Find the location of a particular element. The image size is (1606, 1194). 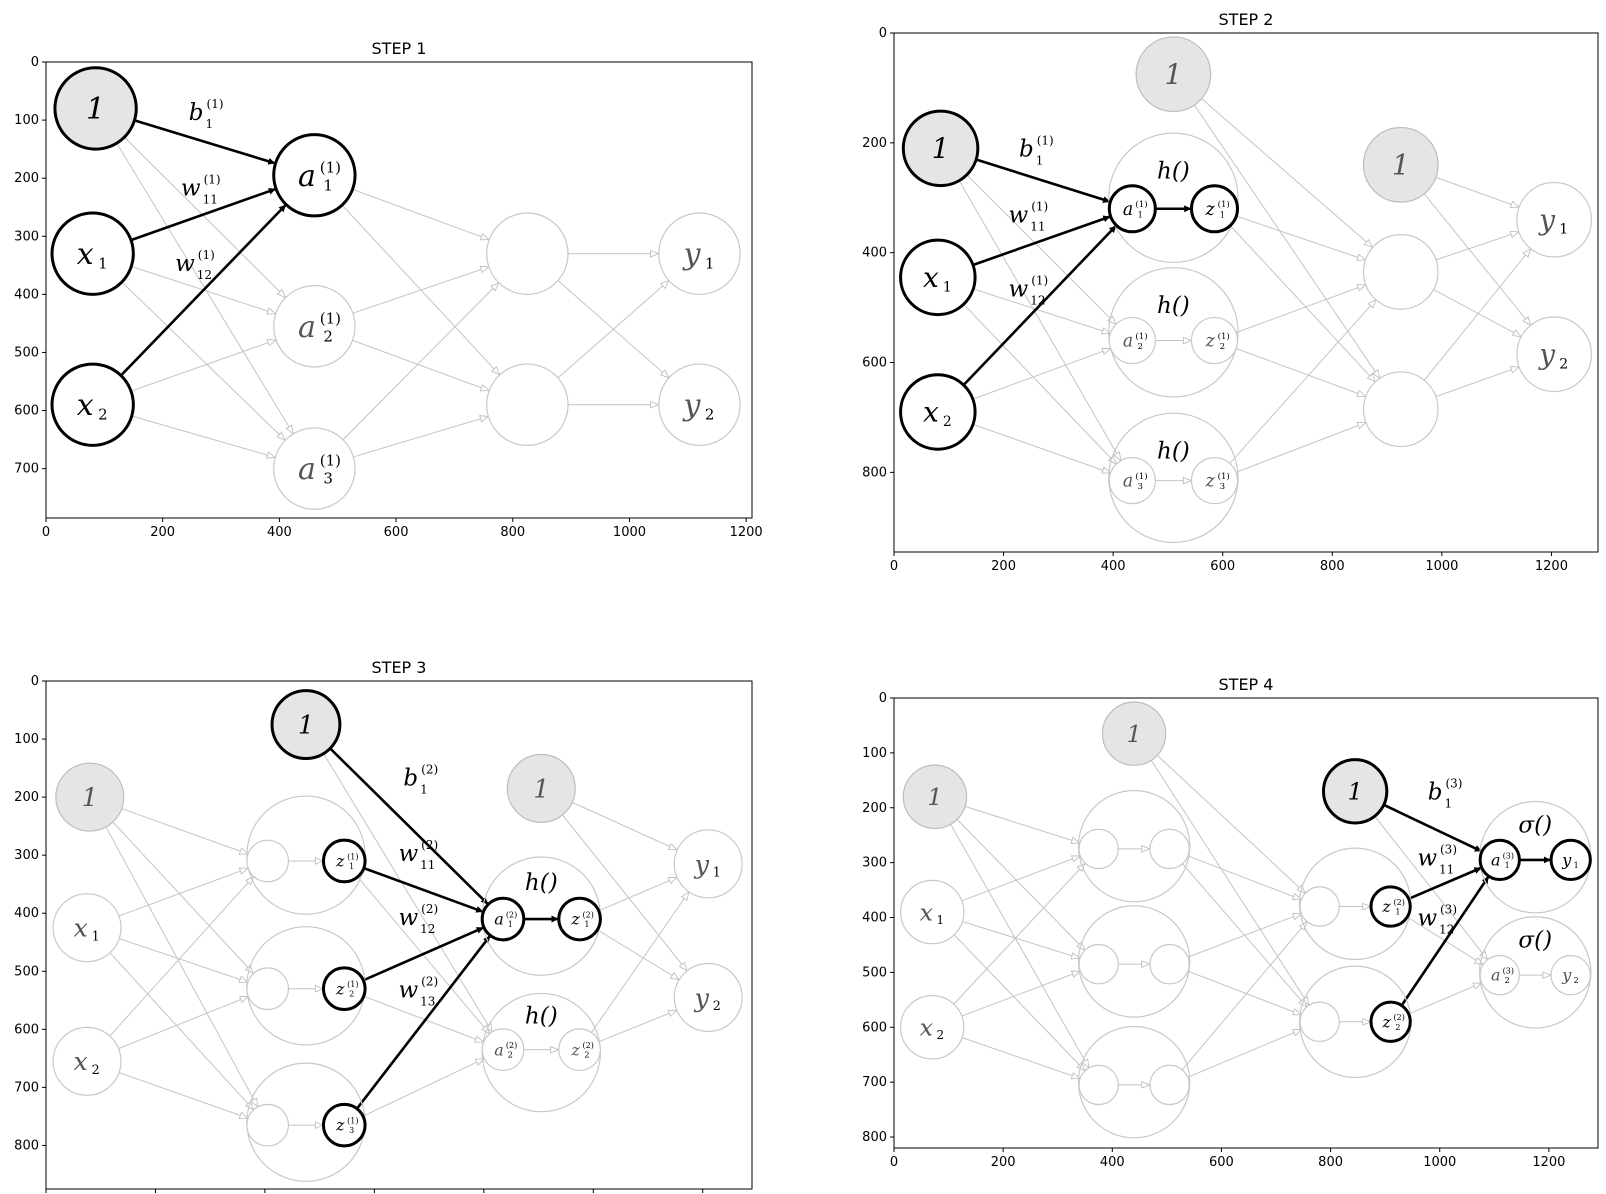

node-sub-a1: 1 is located at coordinates (1139, 215).